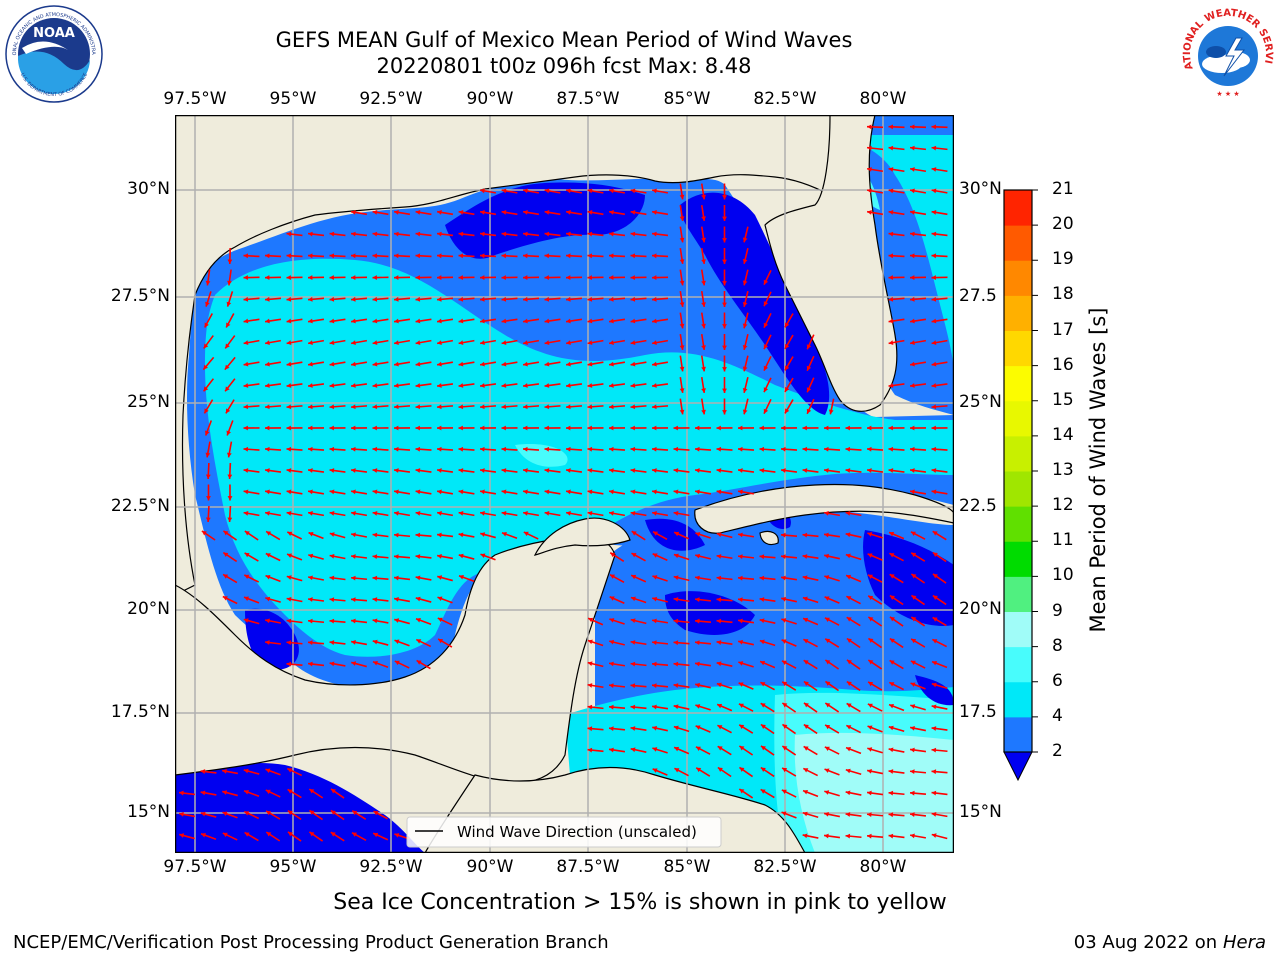 Image resolution: width=1280 pixels, height=960 pixels. Describe the element at coordinates (1063, 259) in the screenshot. I see `colorbar-tick-label: 19` at that location.